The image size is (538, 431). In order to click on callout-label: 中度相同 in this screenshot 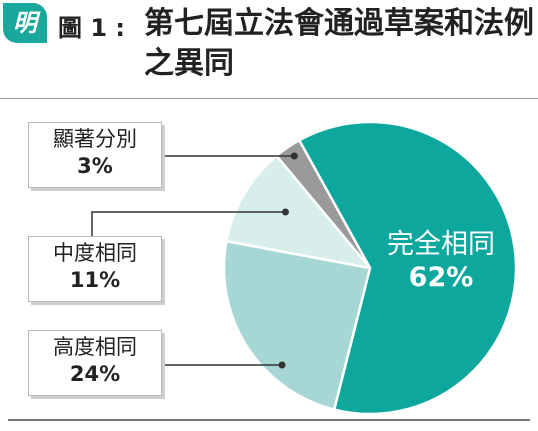, I will do `click(95, 253)`.